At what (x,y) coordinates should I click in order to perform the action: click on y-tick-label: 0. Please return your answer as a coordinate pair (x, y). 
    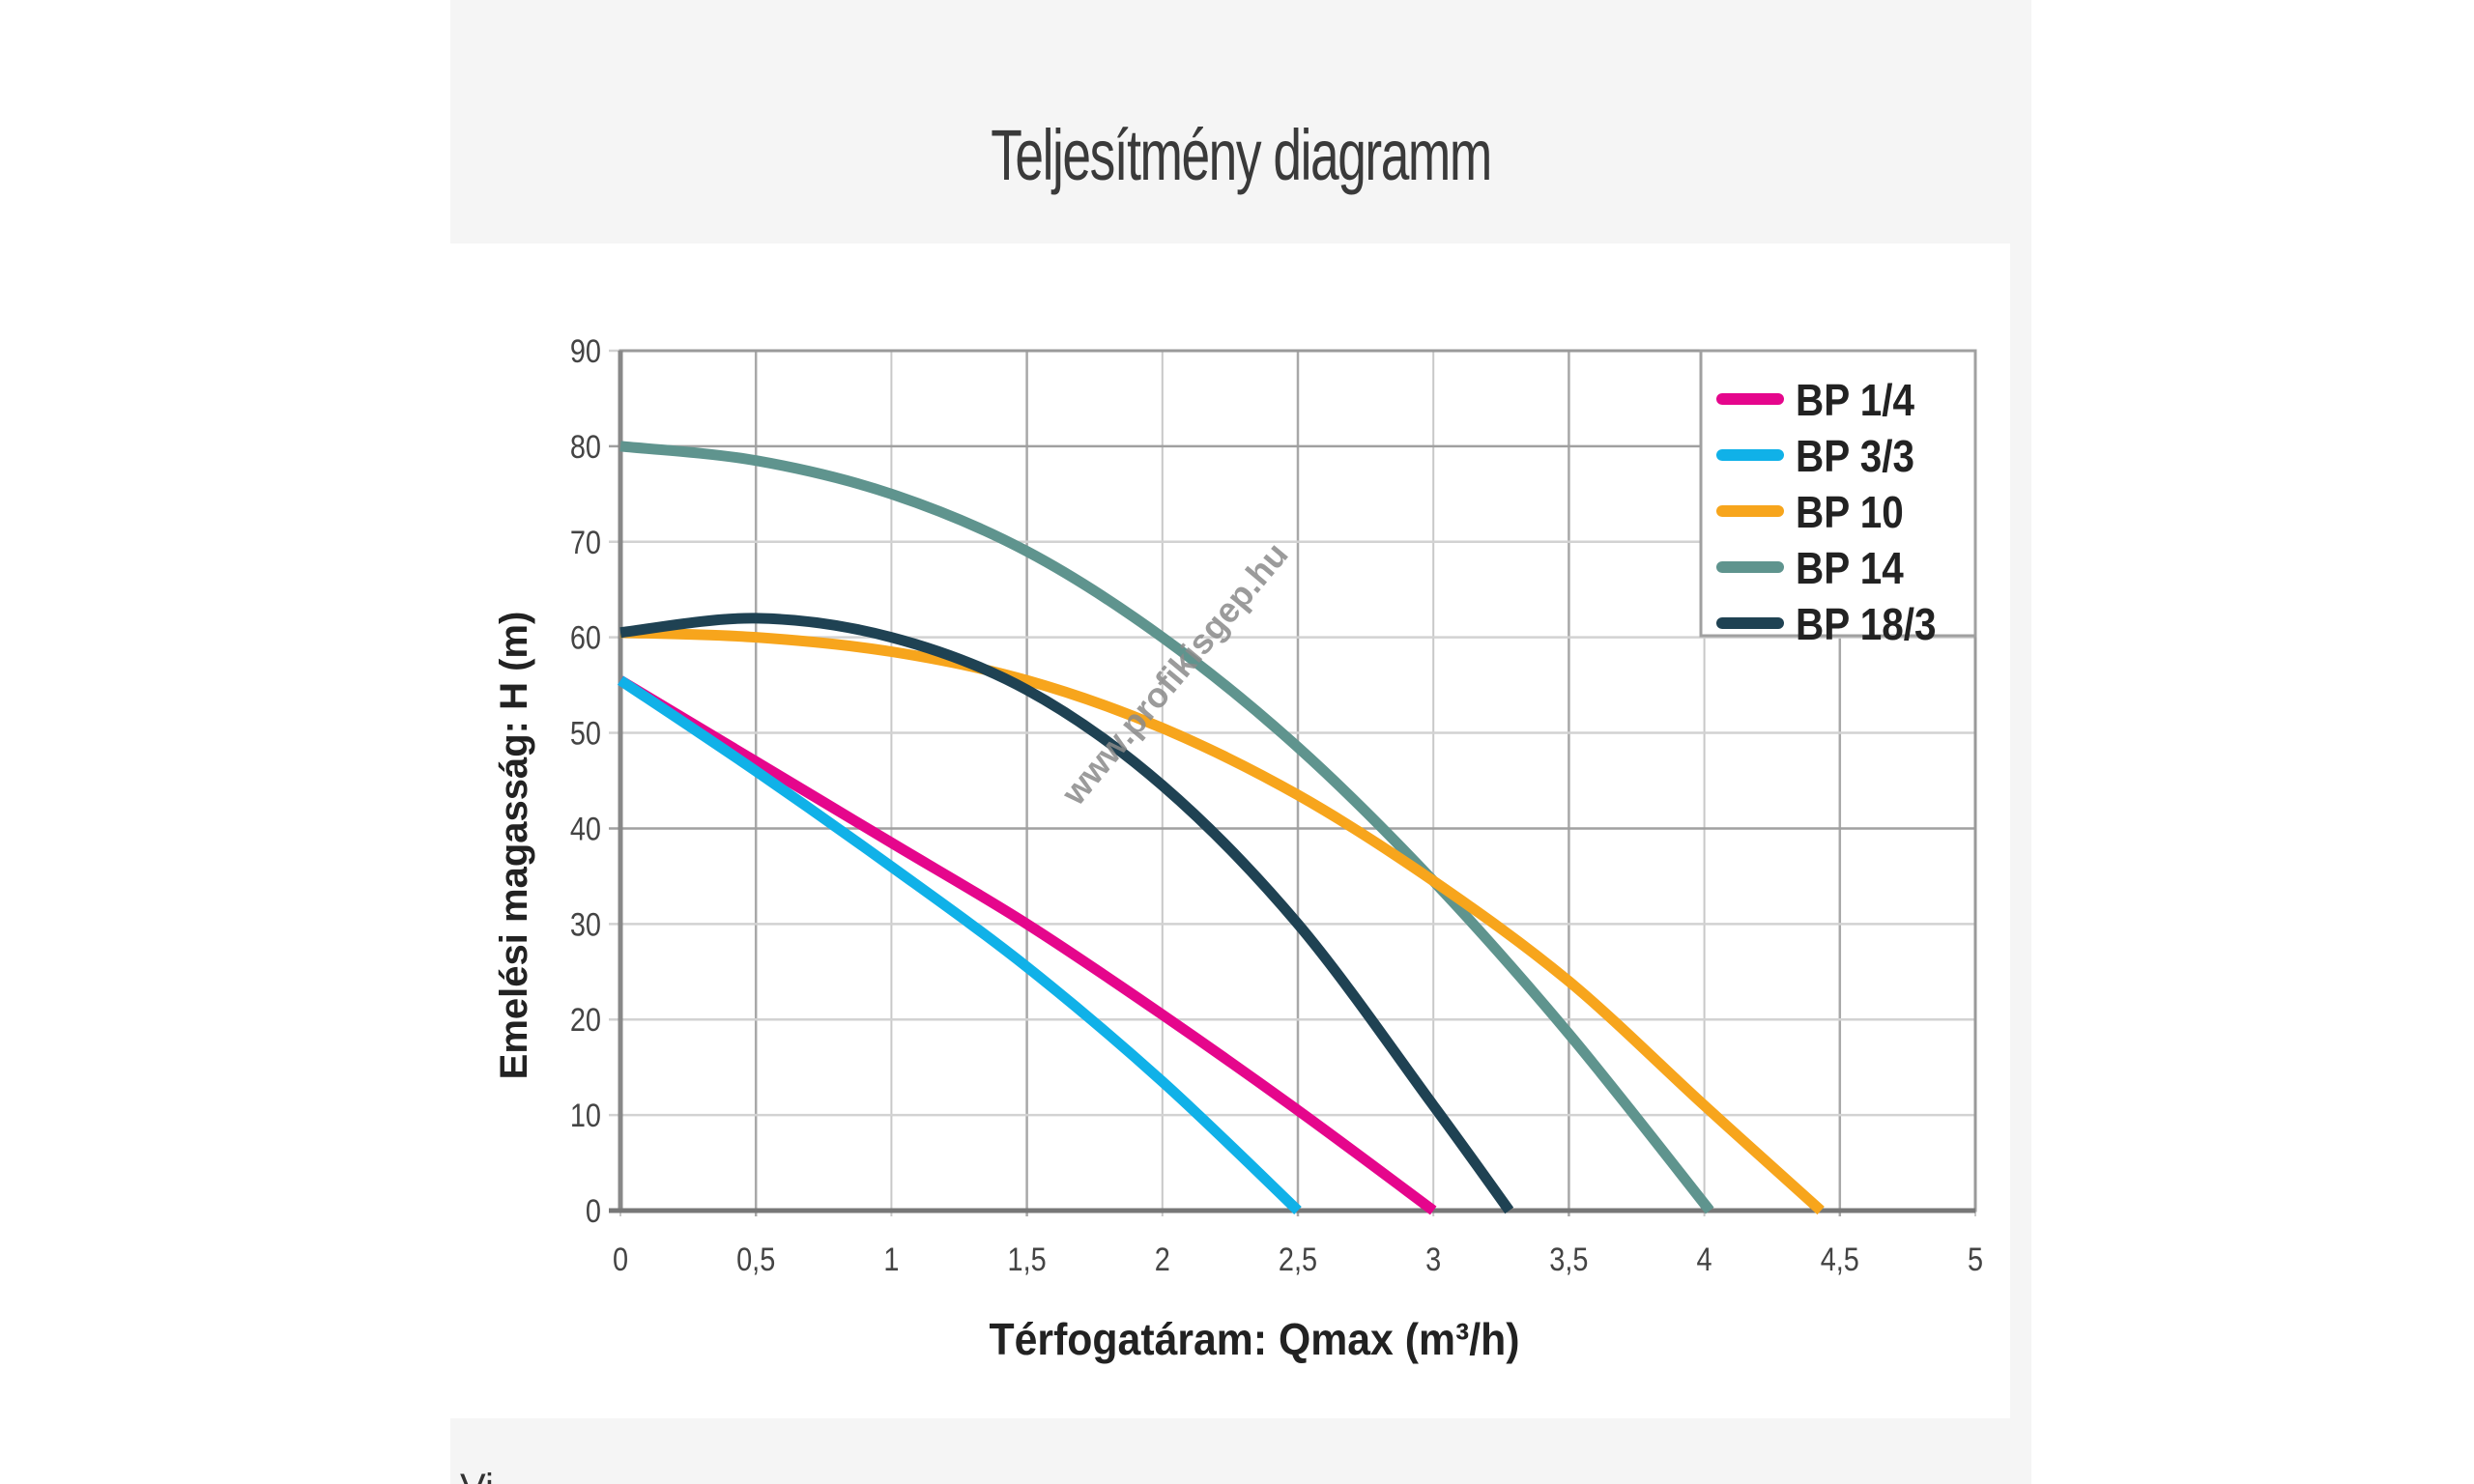
    Looking at the image, I should click on (594, 1211).